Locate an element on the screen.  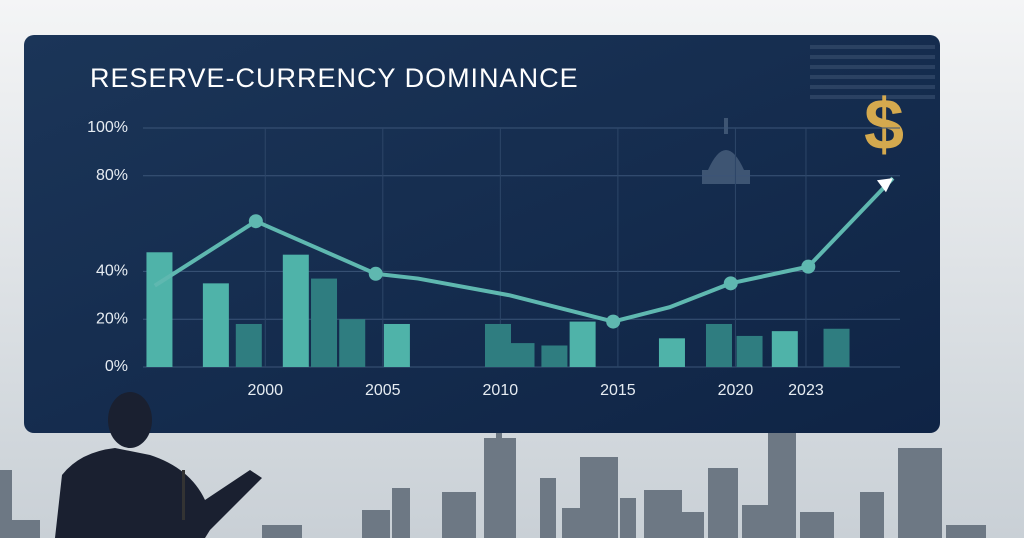
x-tick-label: 2005 is located at coordinates (383, 390).